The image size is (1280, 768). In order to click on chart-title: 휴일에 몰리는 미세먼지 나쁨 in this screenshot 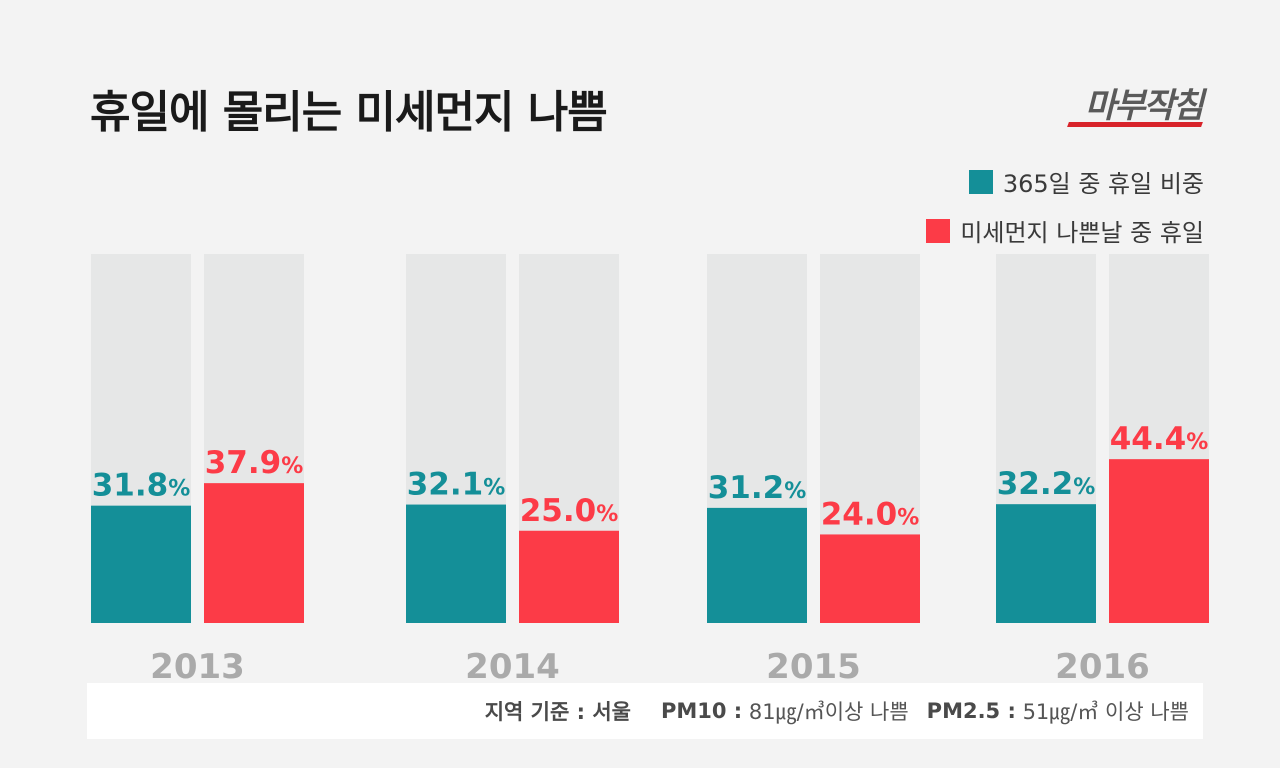, I will do `click(349, 112)`.